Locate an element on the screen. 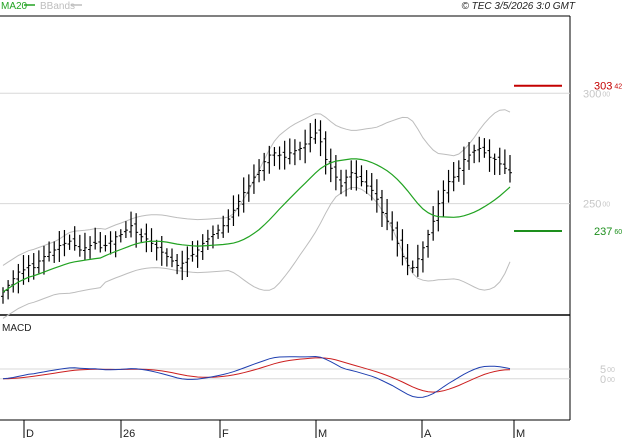  x-tick-label: 26 is located at coordinates (129, 434).